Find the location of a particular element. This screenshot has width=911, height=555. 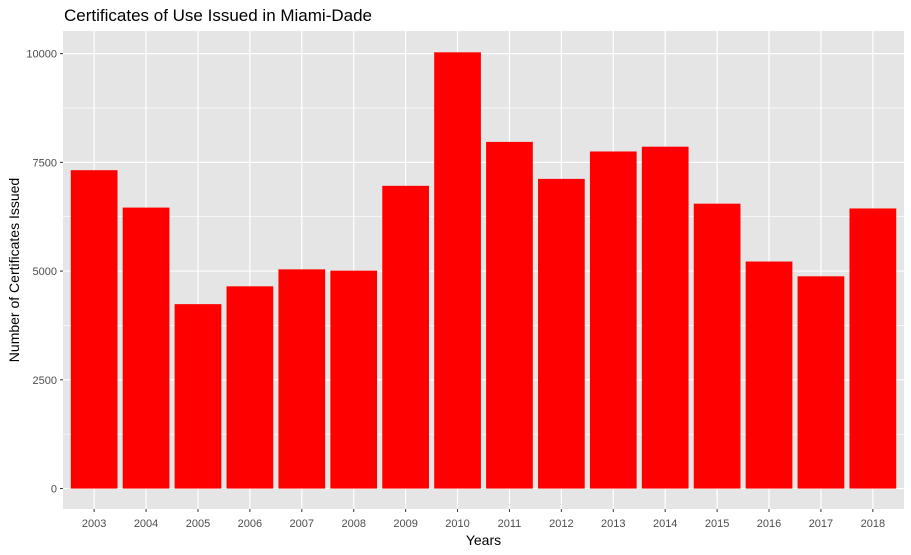

x-tick-label: 2017 is located at coordinates (821, 524).